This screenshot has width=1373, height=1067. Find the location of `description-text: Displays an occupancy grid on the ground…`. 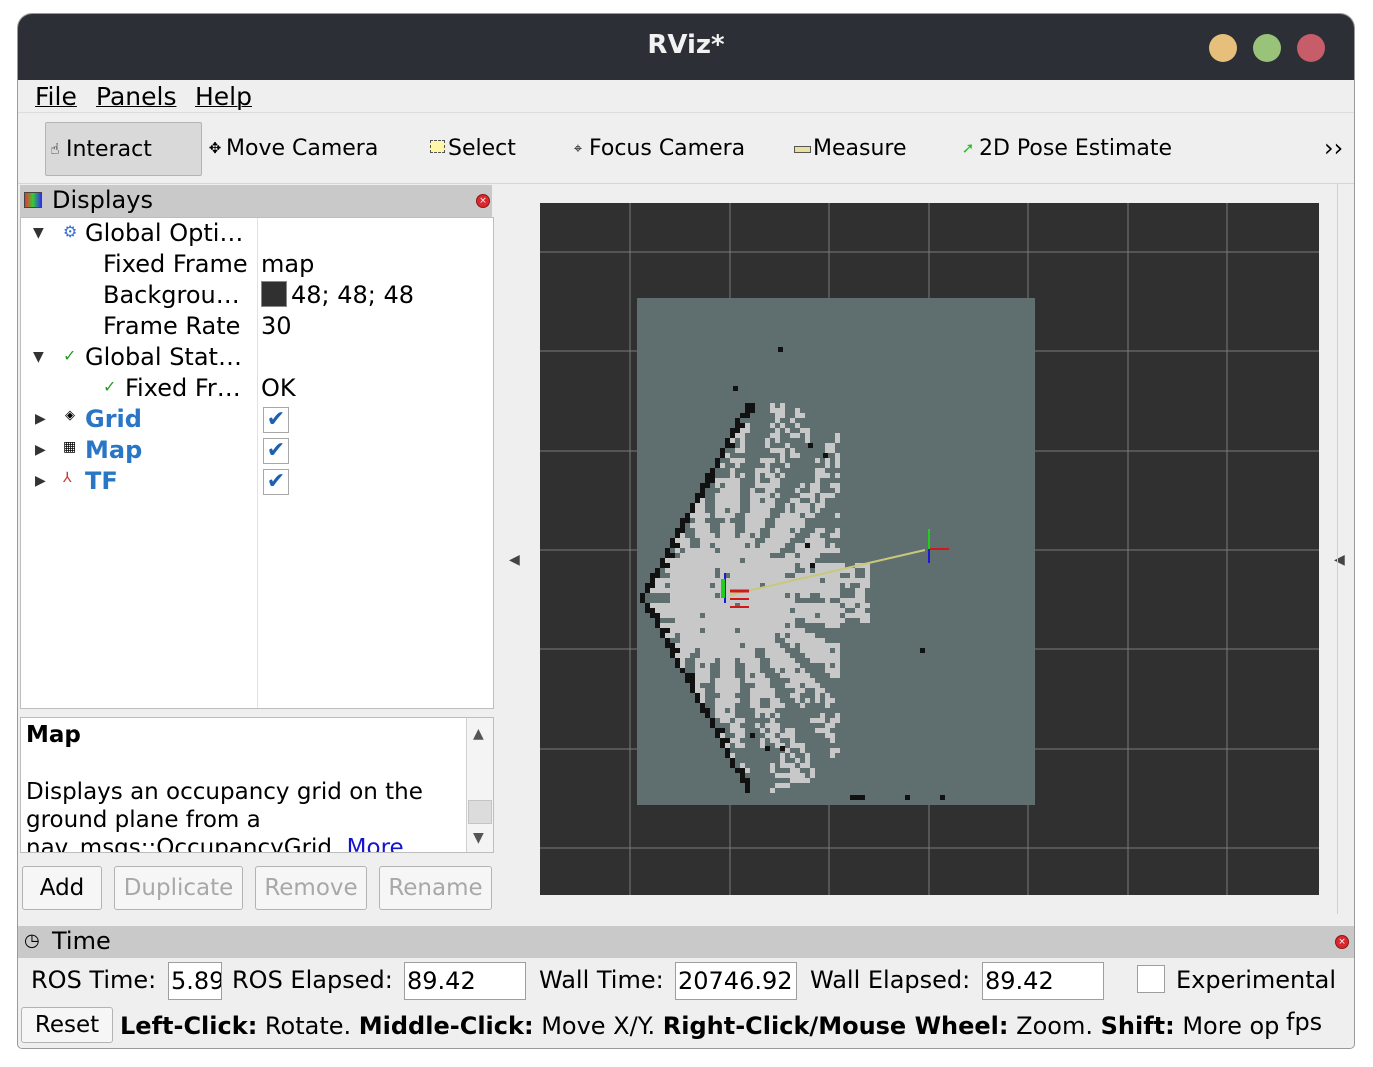

description-text: Displays an occupancy grid on the ground… is located at coordinates (224, 816).